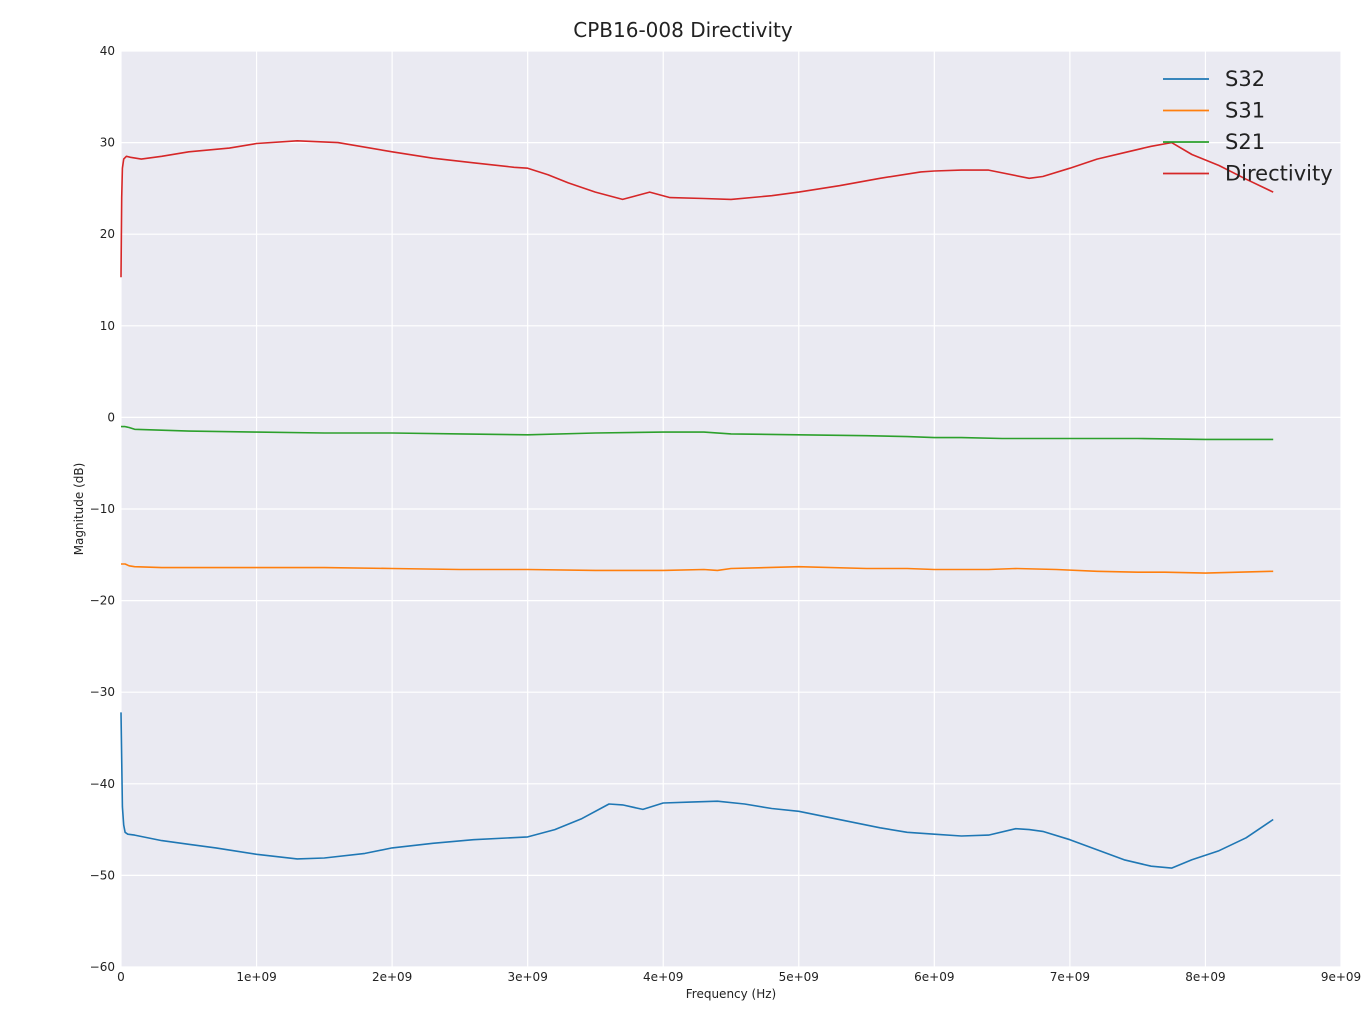  What do you see at coordinates (102, 509) in the screenshot?
I see `y-tick-label: −10` at bounding box center [102, 509].